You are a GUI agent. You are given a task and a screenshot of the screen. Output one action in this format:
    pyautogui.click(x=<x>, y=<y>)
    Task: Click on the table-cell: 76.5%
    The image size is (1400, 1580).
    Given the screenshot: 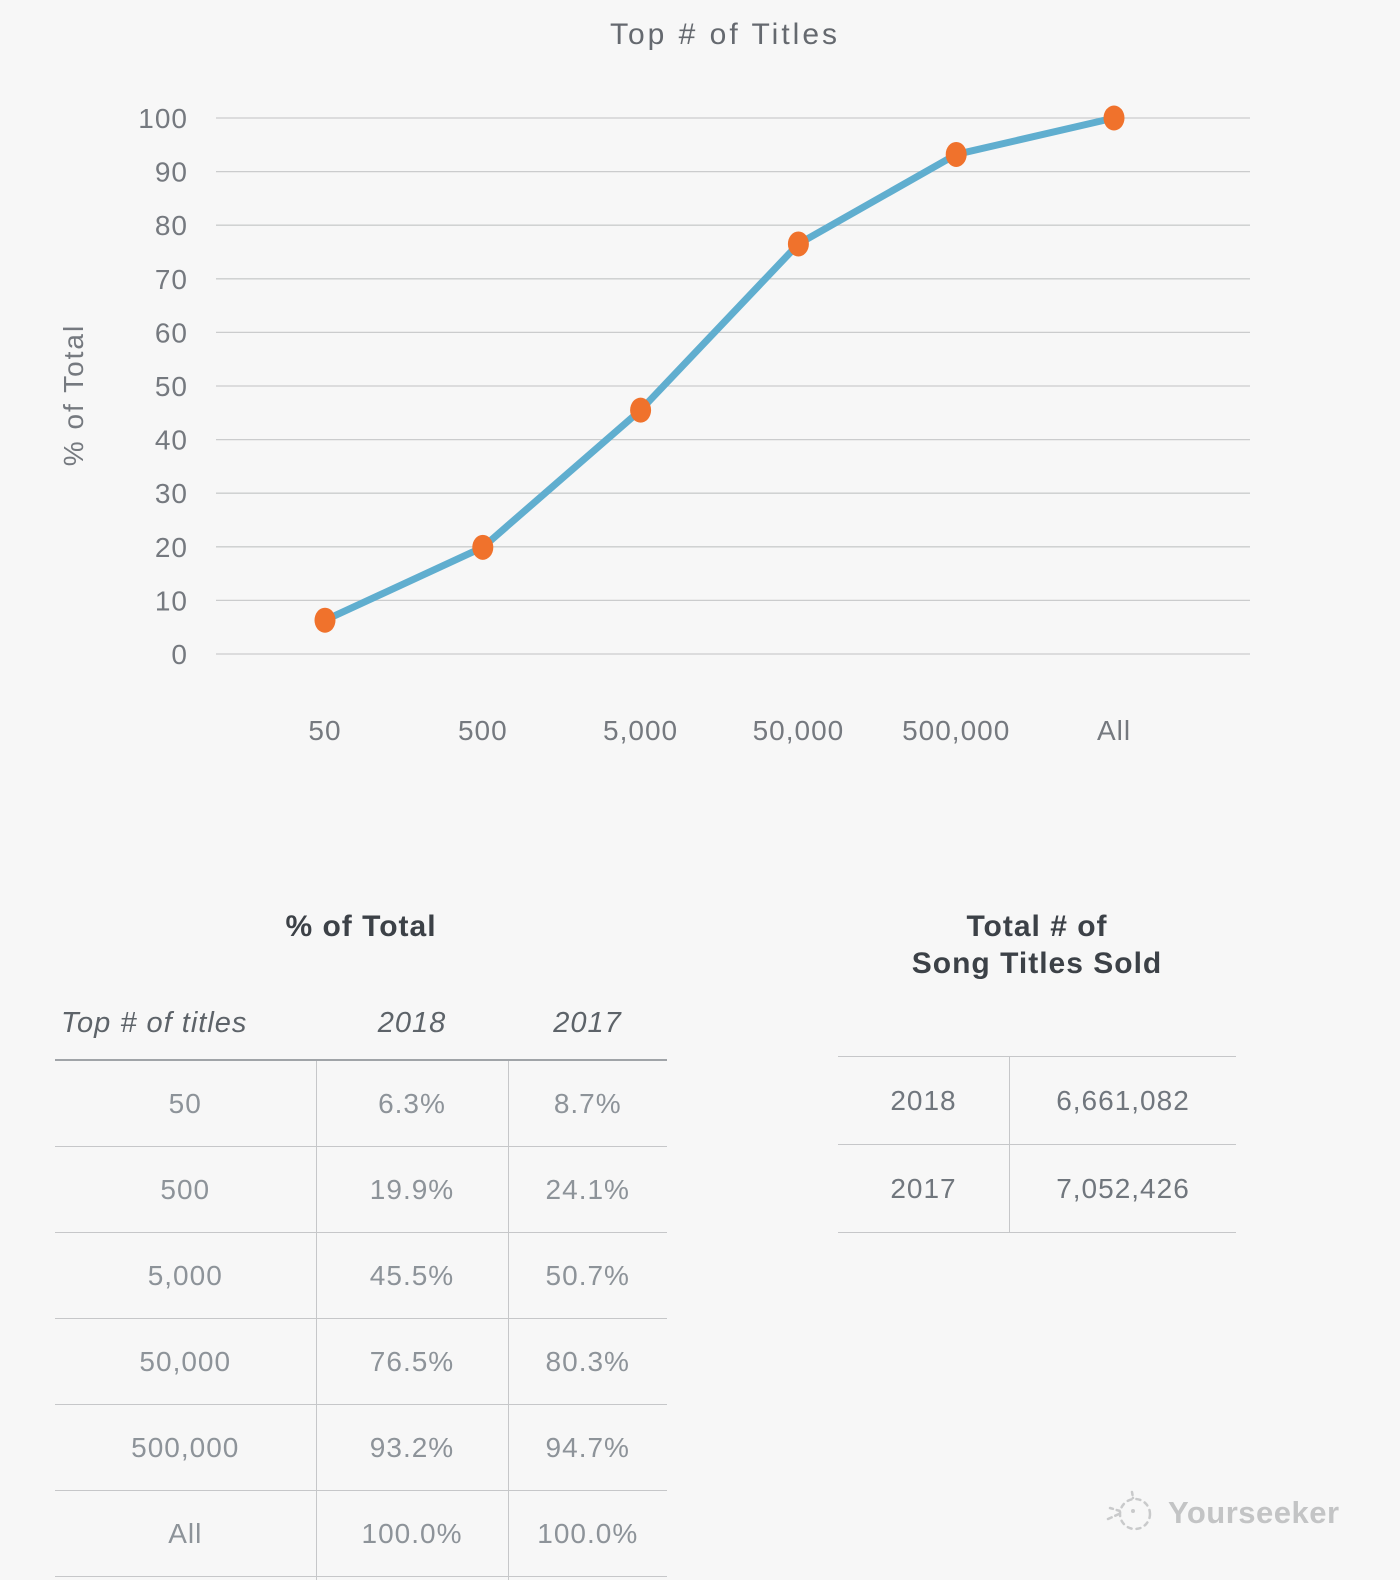 What is the action you would take?
    pyautogui.click(x=411, y=1361)
    